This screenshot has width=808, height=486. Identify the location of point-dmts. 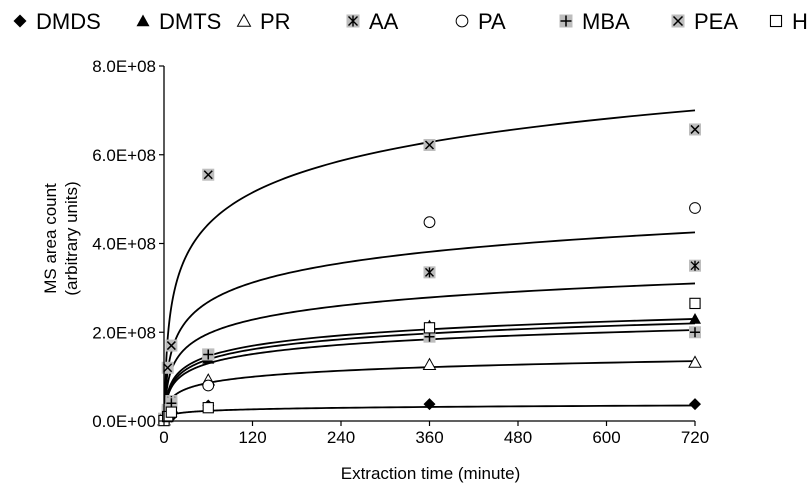
(695, 318).